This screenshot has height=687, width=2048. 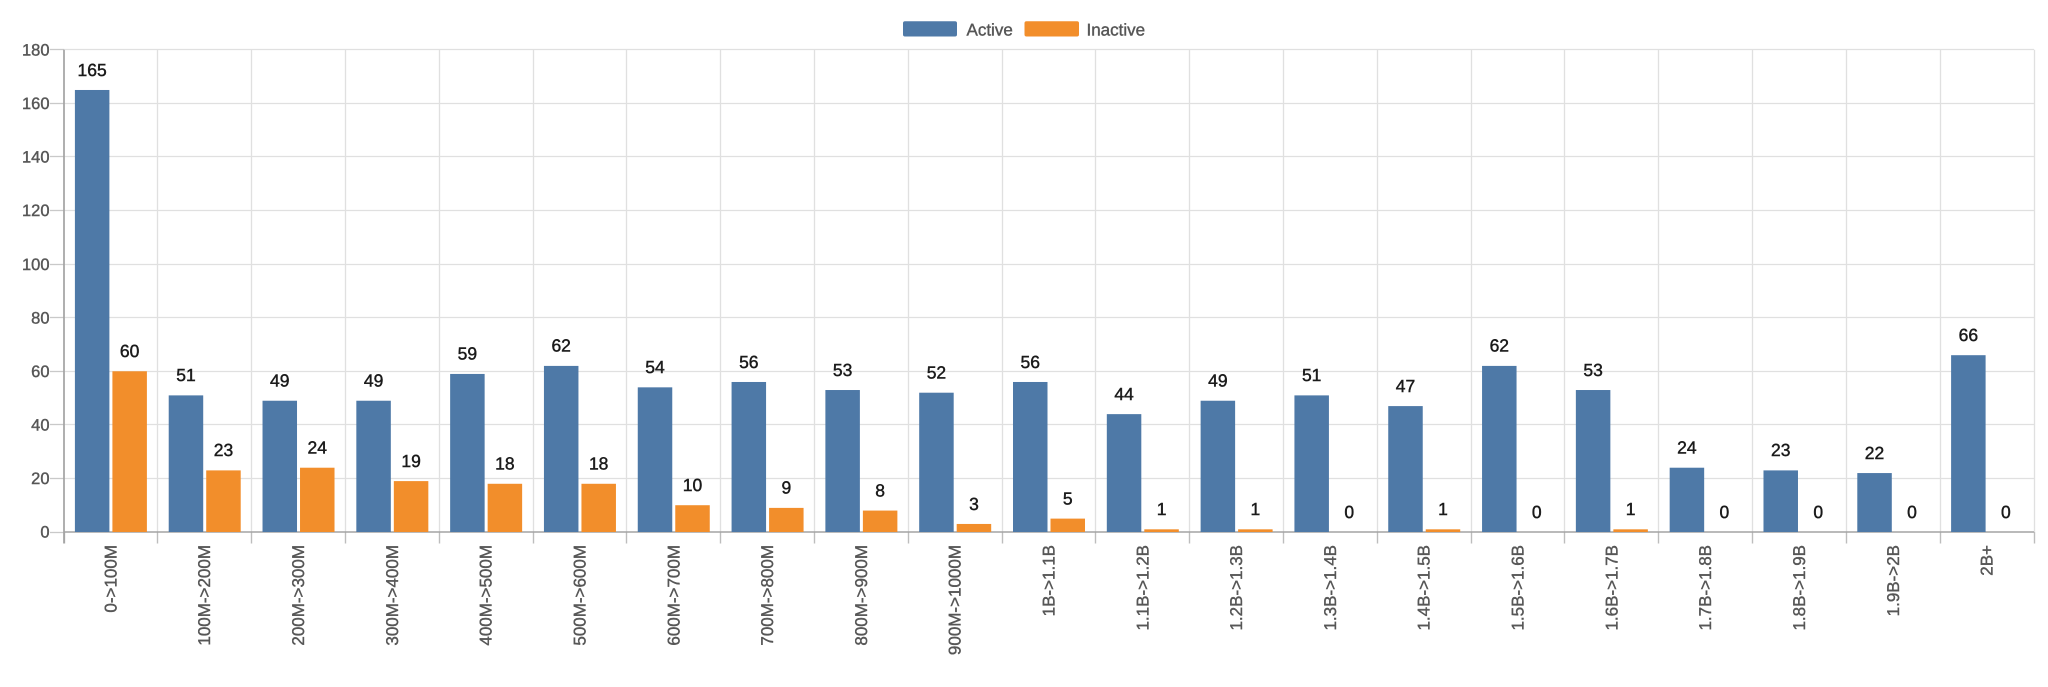 I want to click on svg-text: 80, so click(x=40, y=318).